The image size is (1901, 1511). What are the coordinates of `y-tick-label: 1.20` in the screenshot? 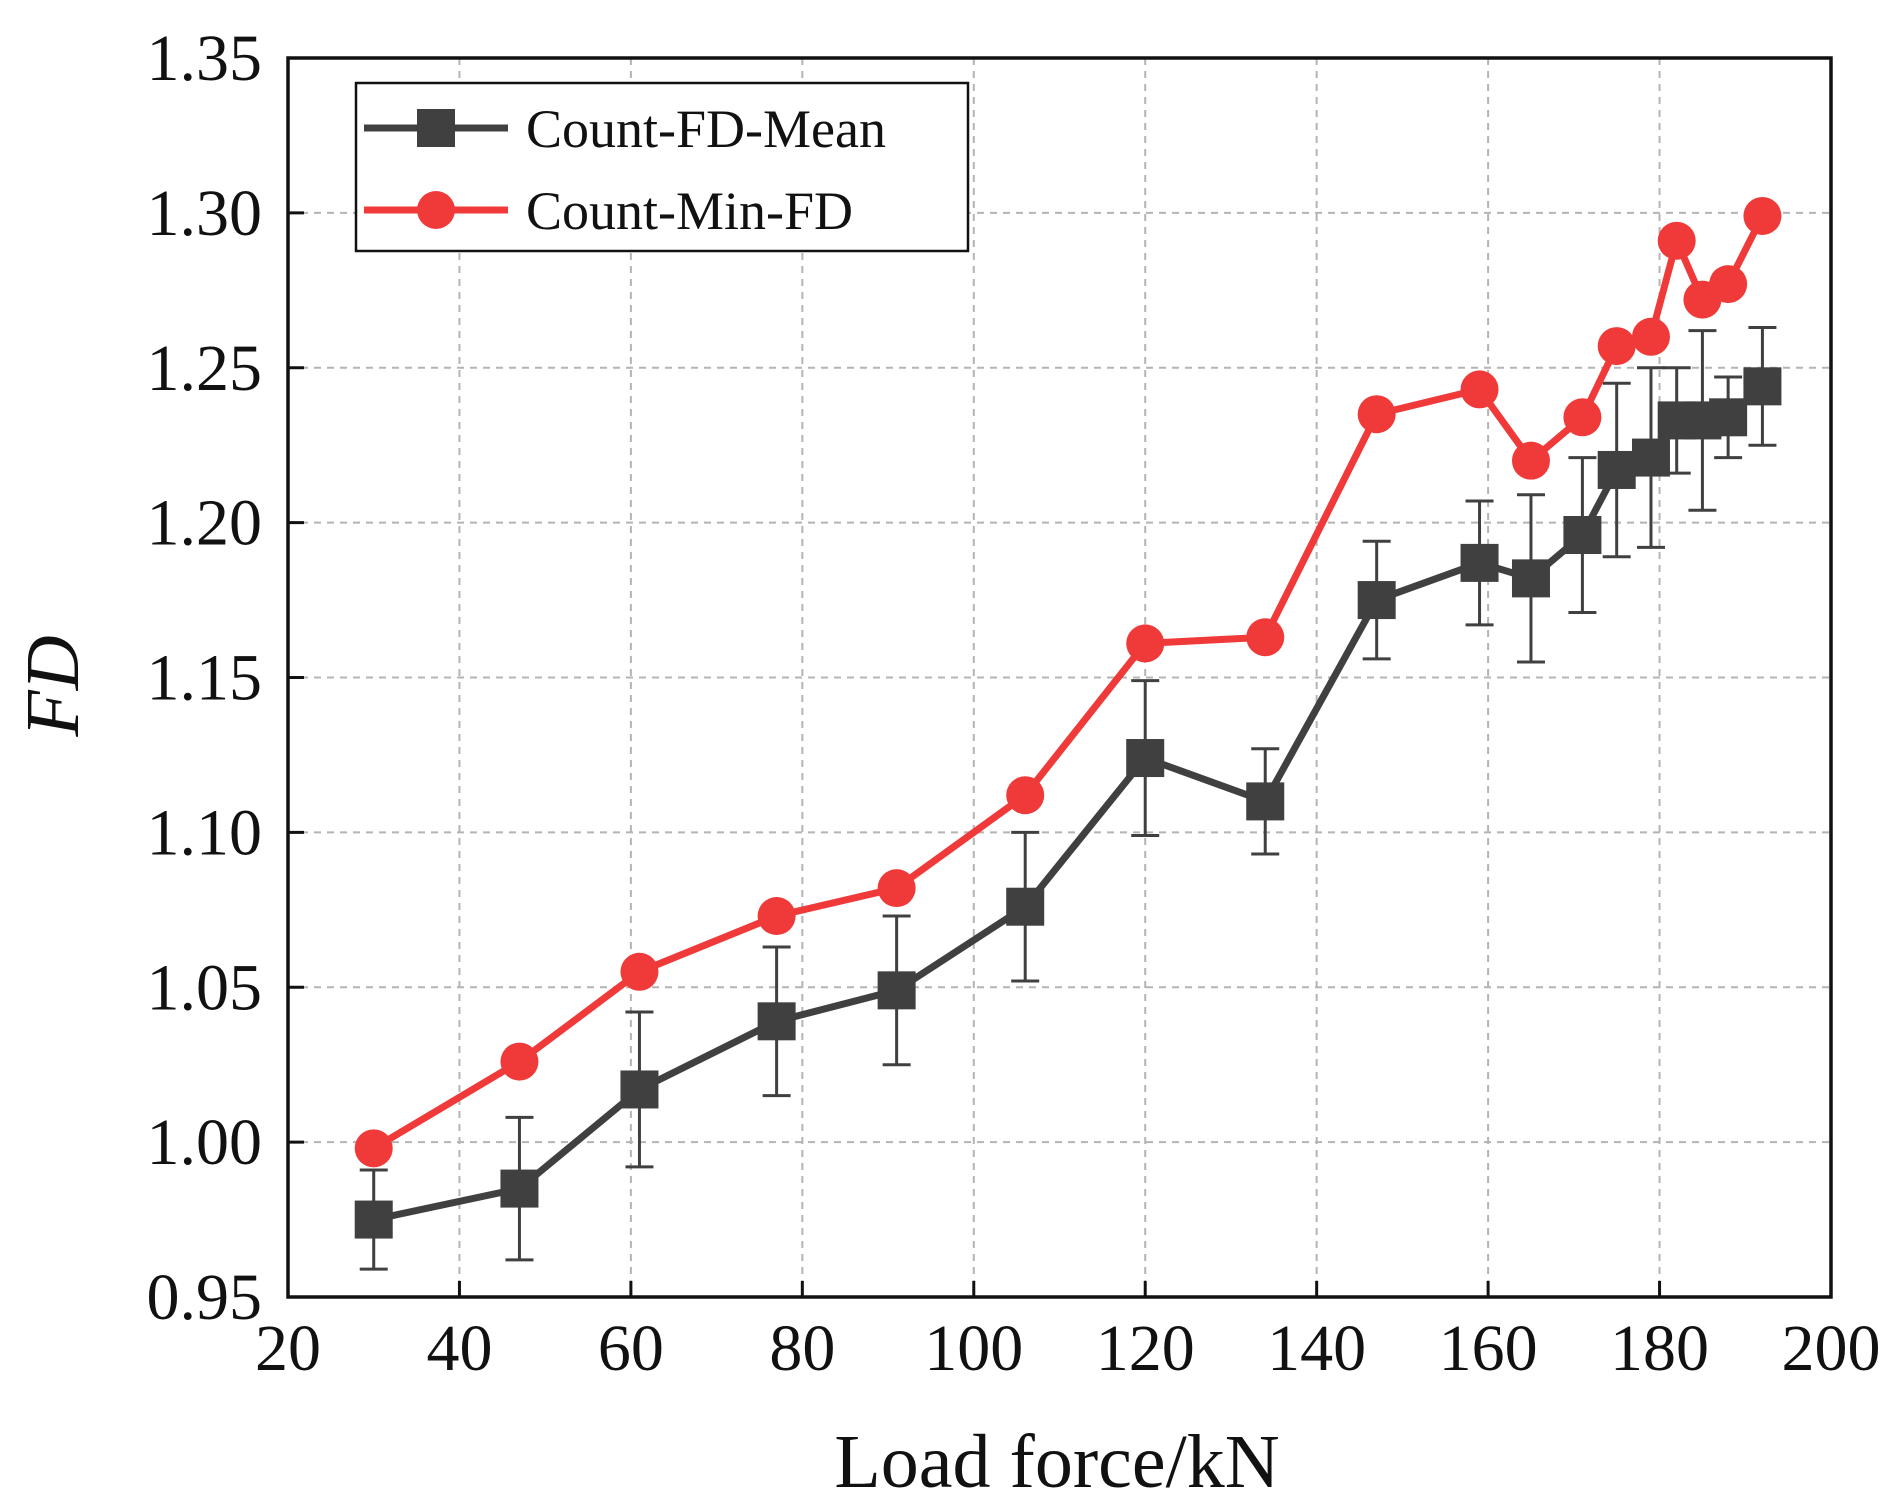 It's located at (205, 523).